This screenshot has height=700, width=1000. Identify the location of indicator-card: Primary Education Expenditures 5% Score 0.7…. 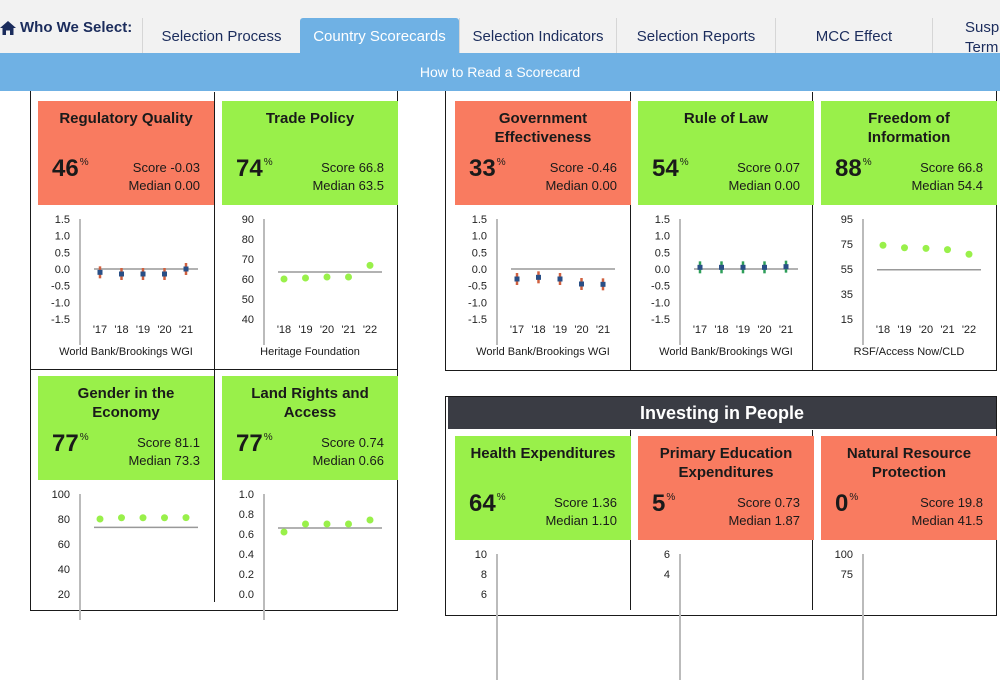
(726, 558).